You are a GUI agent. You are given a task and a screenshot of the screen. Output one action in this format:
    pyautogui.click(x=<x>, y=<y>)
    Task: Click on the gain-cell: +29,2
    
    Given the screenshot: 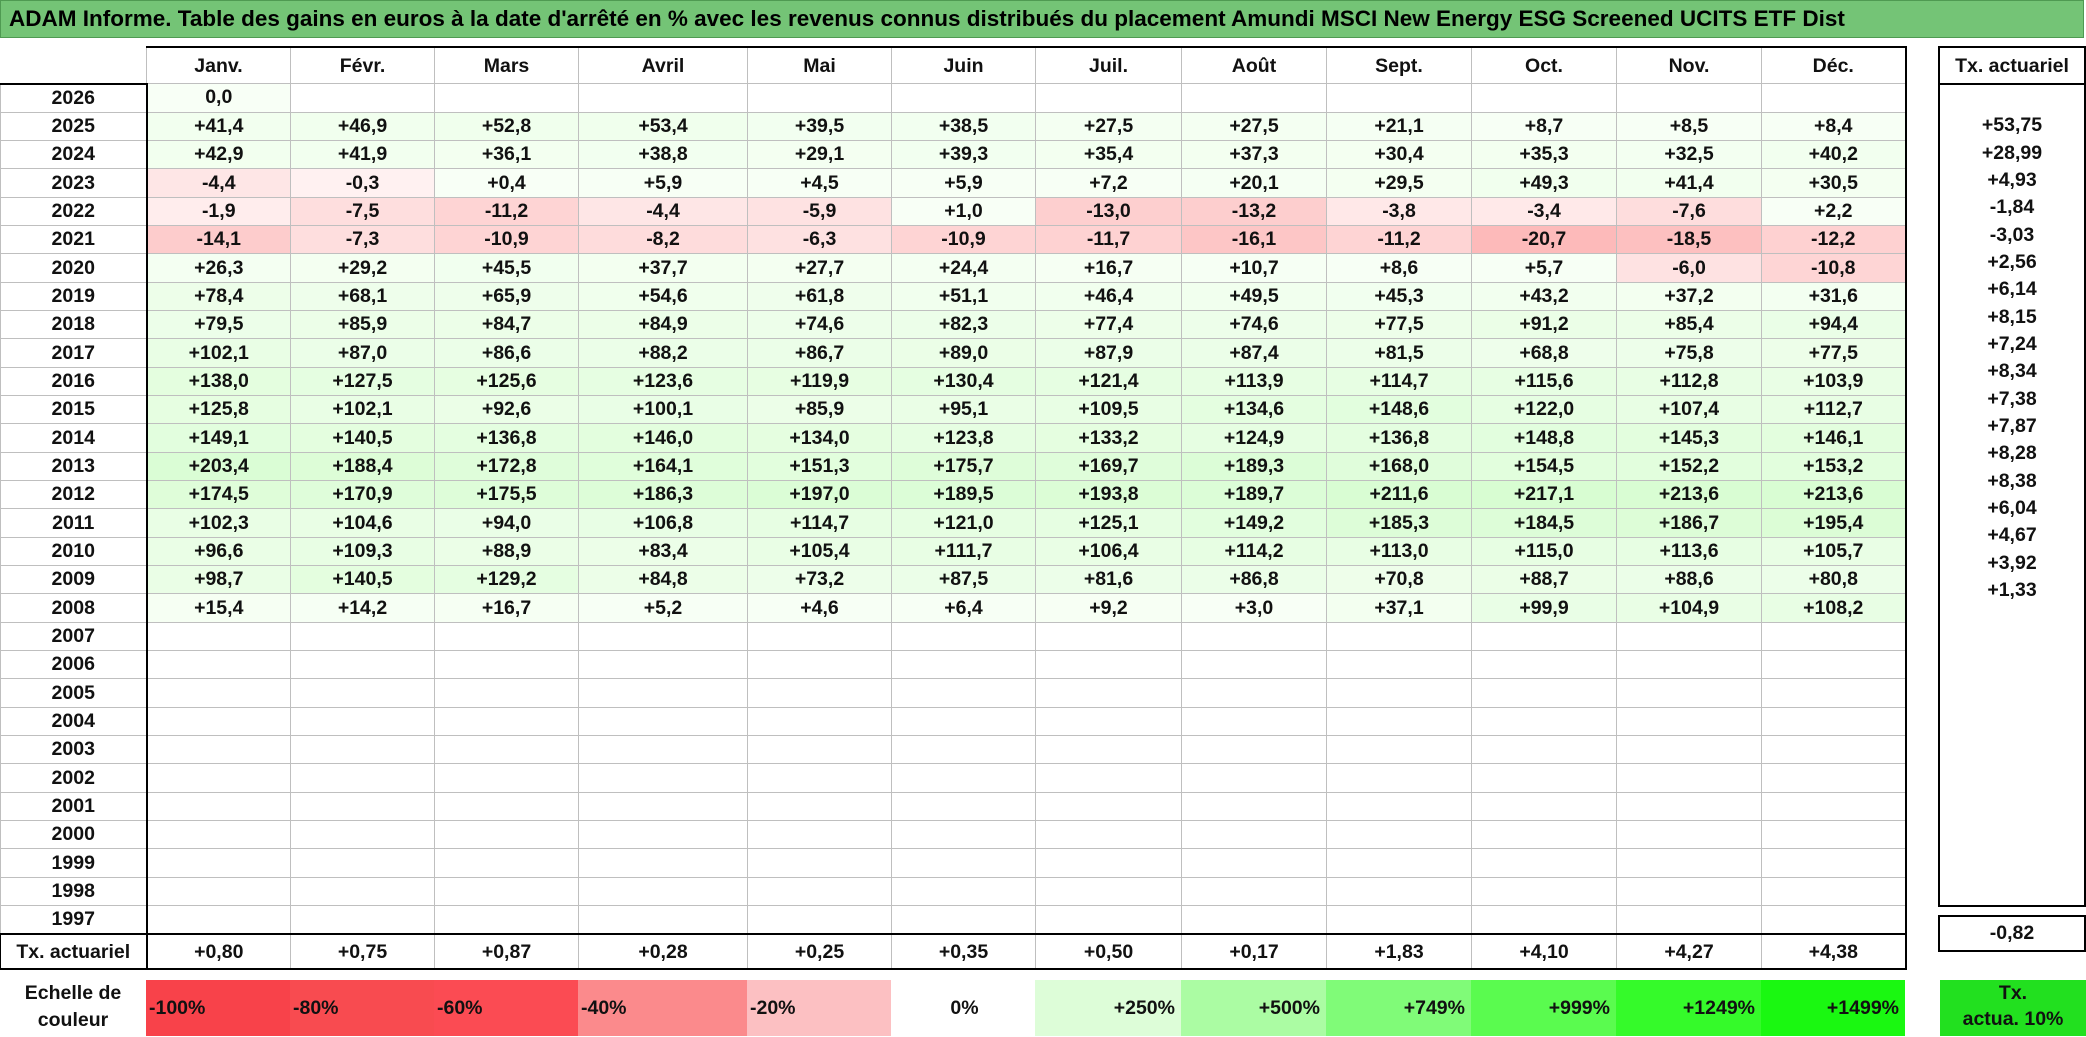 What is the action you would take?
    pyautogui.click(x=362, y=268)
    